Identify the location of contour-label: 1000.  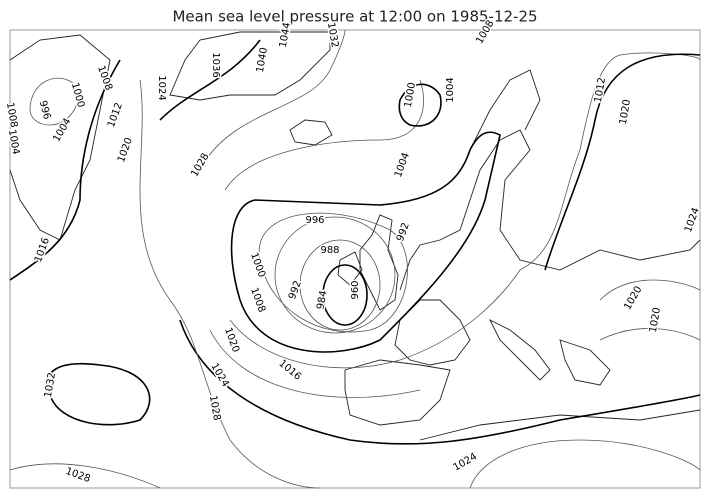
(410, 95).